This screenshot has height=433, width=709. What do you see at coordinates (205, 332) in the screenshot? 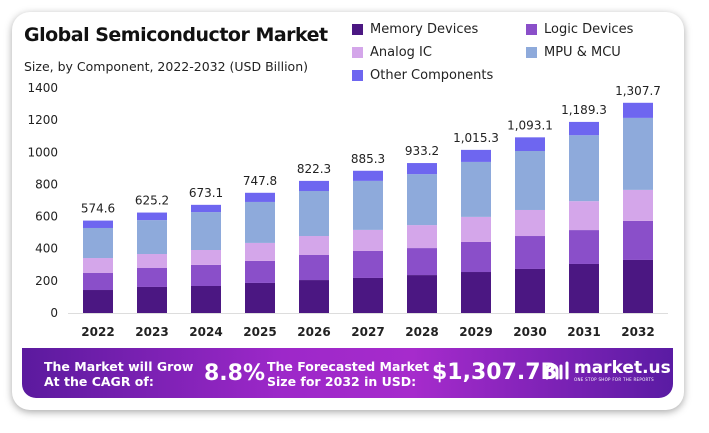
I see `x-tick-label: 2024` at bounding box center [205, 332].